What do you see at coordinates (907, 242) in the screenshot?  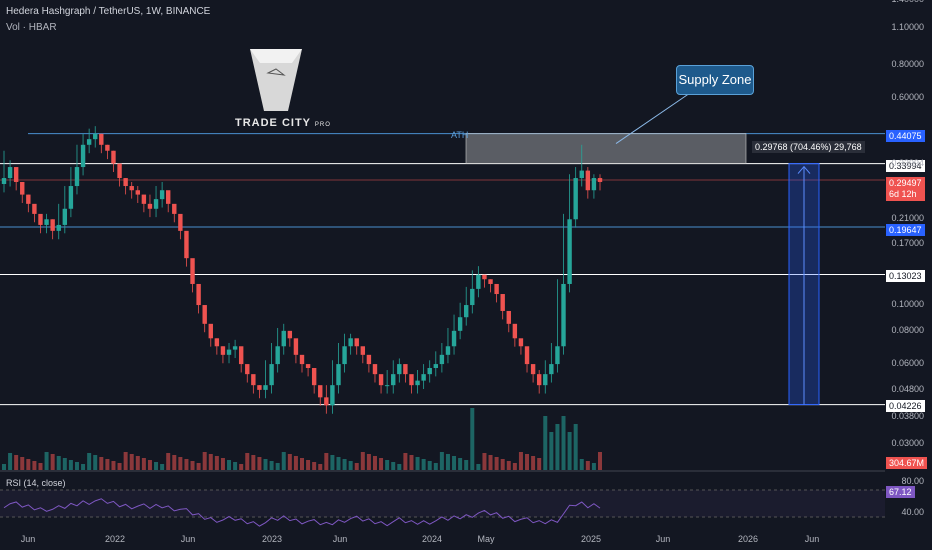 I see `y-tick-label: 0.17000` at bounding box center [907, 242].